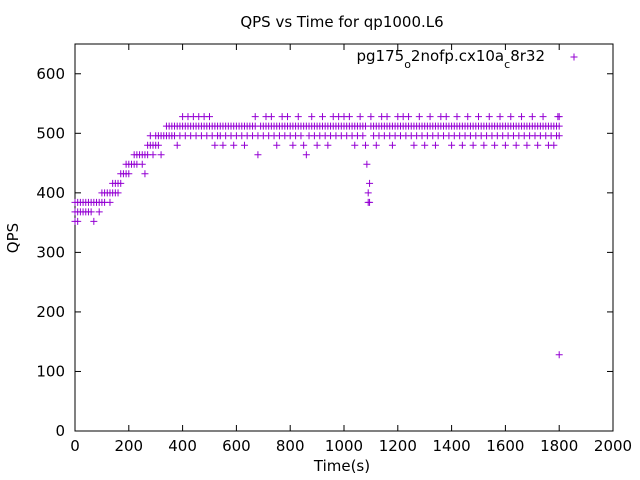 This screenshot has height=480, width=640. Describe the element at coordinates (50, 74) in the screenshot. I see `y-tick-label: 600` at that location.